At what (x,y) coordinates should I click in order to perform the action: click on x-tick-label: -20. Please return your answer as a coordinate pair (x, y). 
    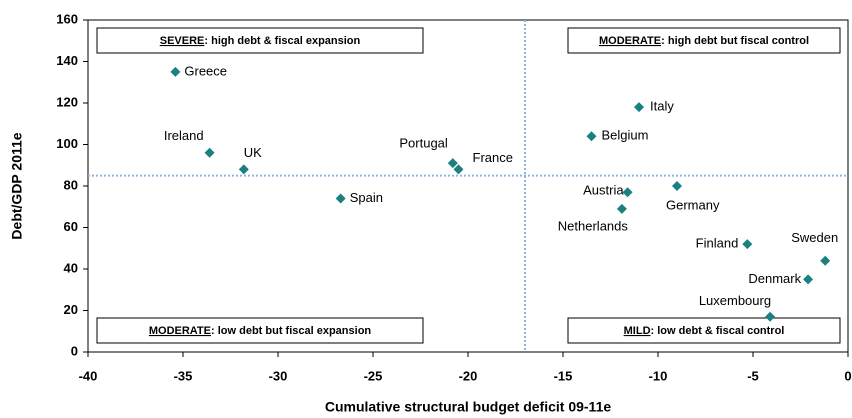
    Looking at the image, I should click on (468, 375).